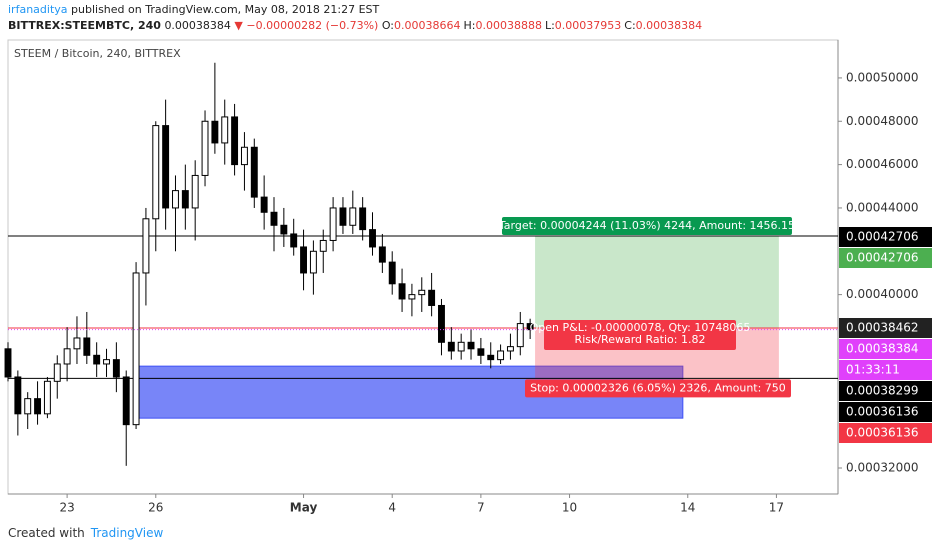  I want to click on ohlc-value: 0.00038664, so click(427, 25).